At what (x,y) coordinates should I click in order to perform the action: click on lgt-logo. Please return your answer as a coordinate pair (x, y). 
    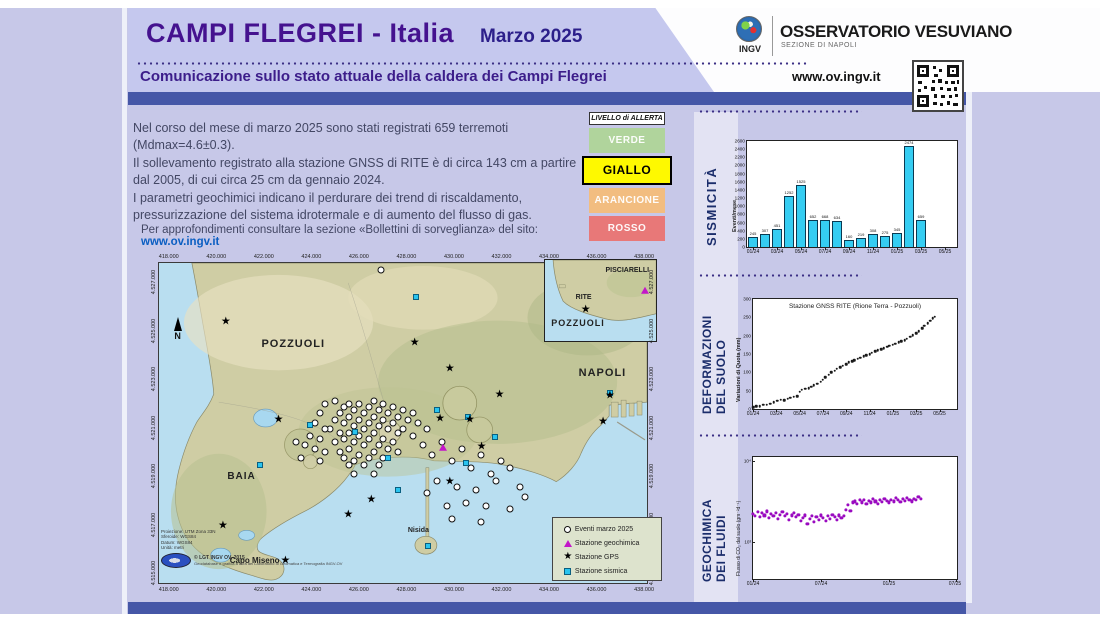
    Looking at the image, I should click on (176, 561).